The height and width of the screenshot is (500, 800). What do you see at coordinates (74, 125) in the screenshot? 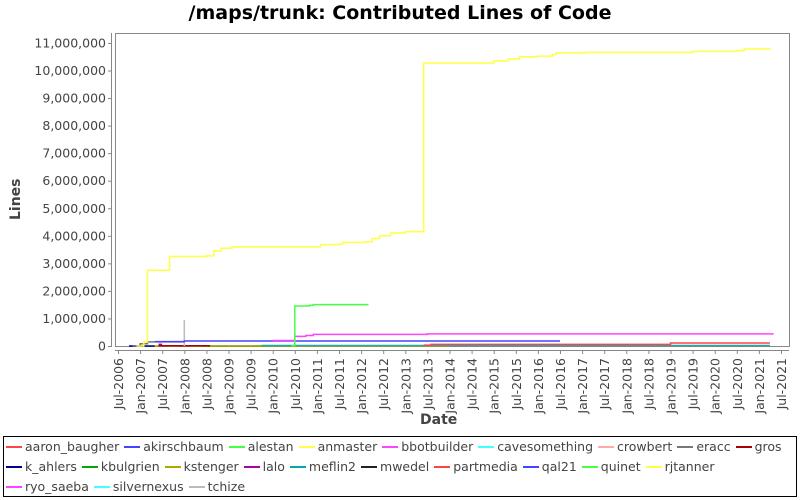
I see `y-tick-label: 8,000,000` at bounding box center [74, 125].